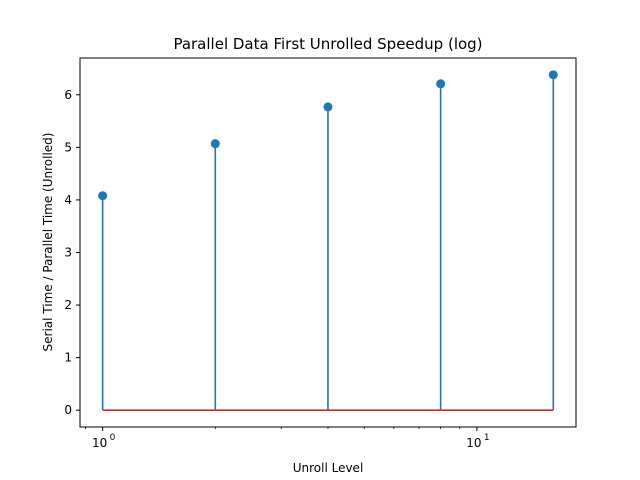  What do you see at coordinates (68, 147) in the screenshot?
I see `y-tick-label: 5` at bounding box center [68, 147].